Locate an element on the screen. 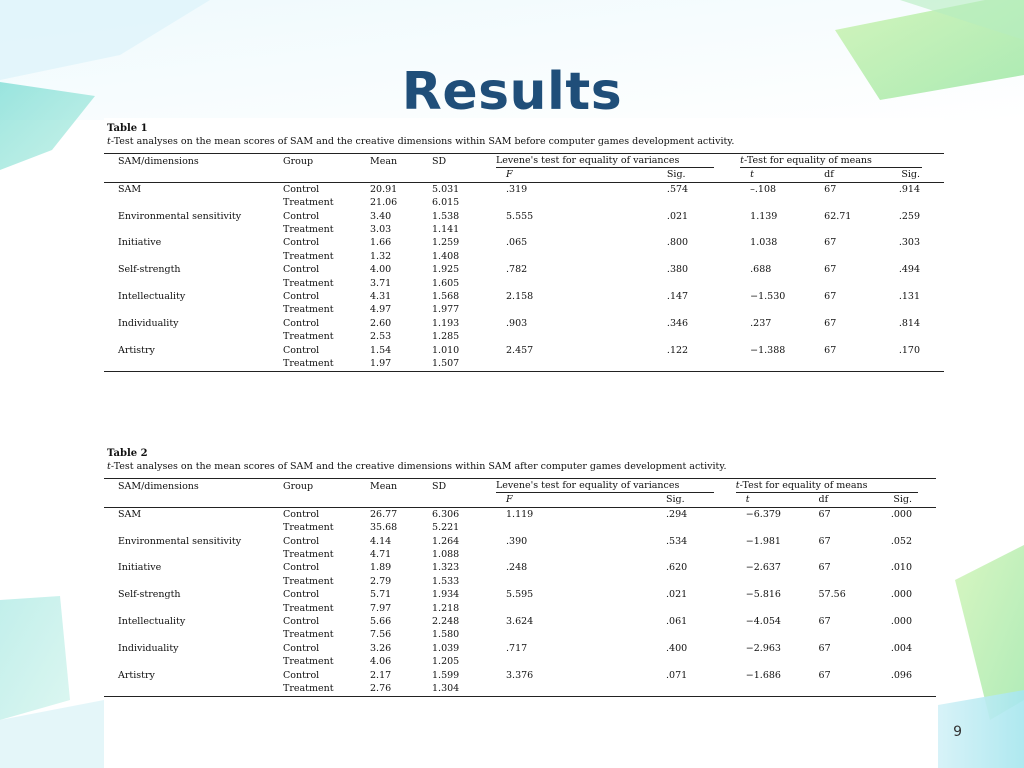 The width and height of the screenshot is (1024, 768). row-levene-sig: .147 is located at coordinates (677, 297).